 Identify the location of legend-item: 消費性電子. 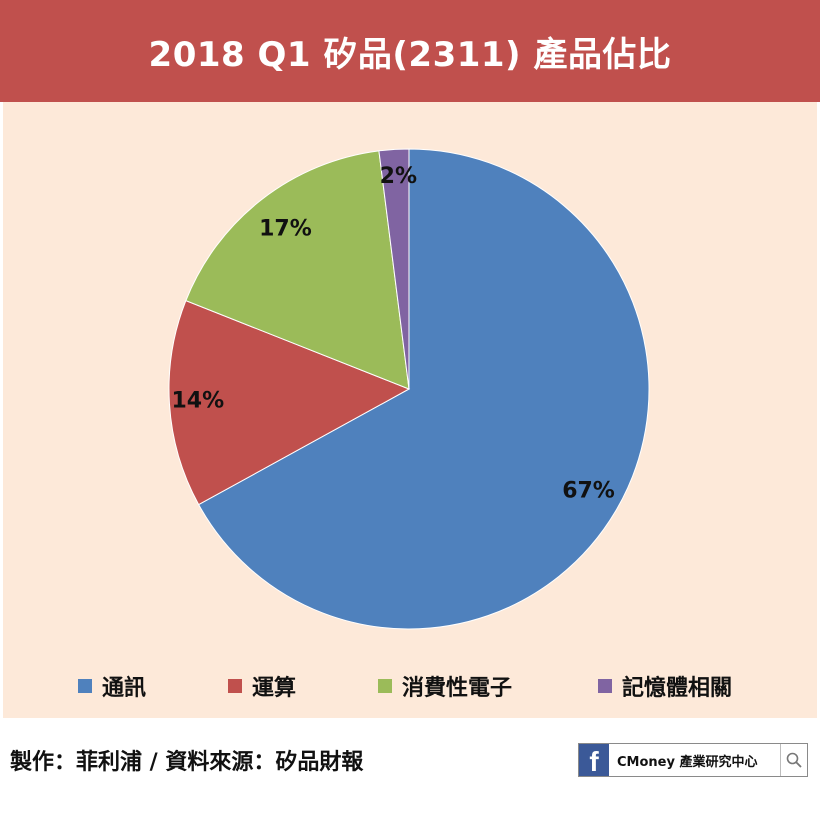
(445, 686).